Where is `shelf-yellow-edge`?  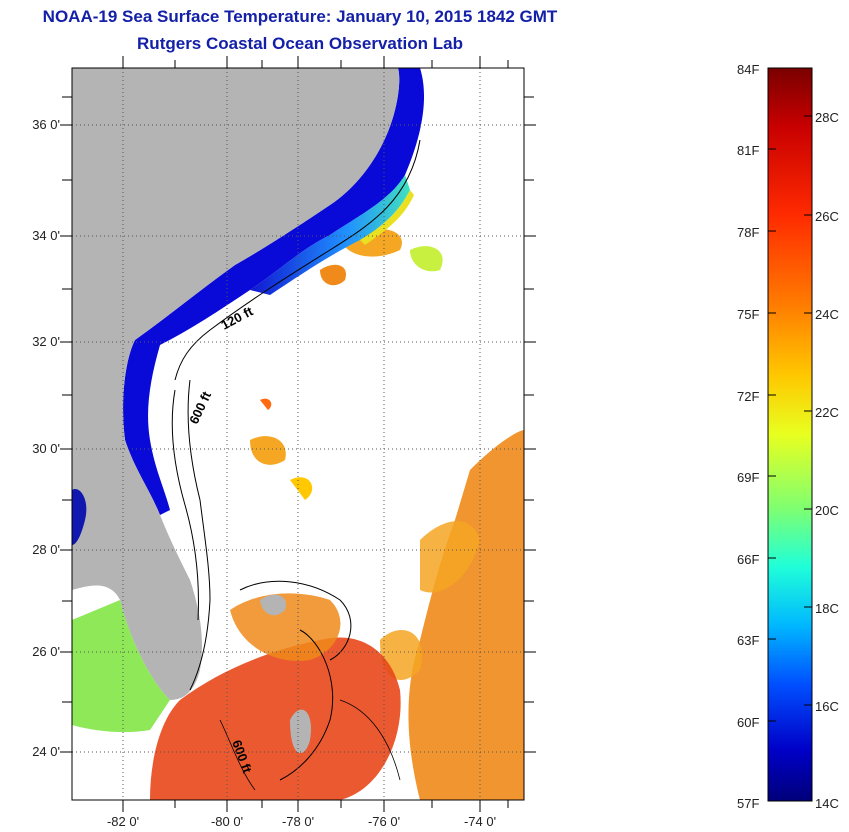 shelf-yellow-edge is located at coordinates (387, 217).